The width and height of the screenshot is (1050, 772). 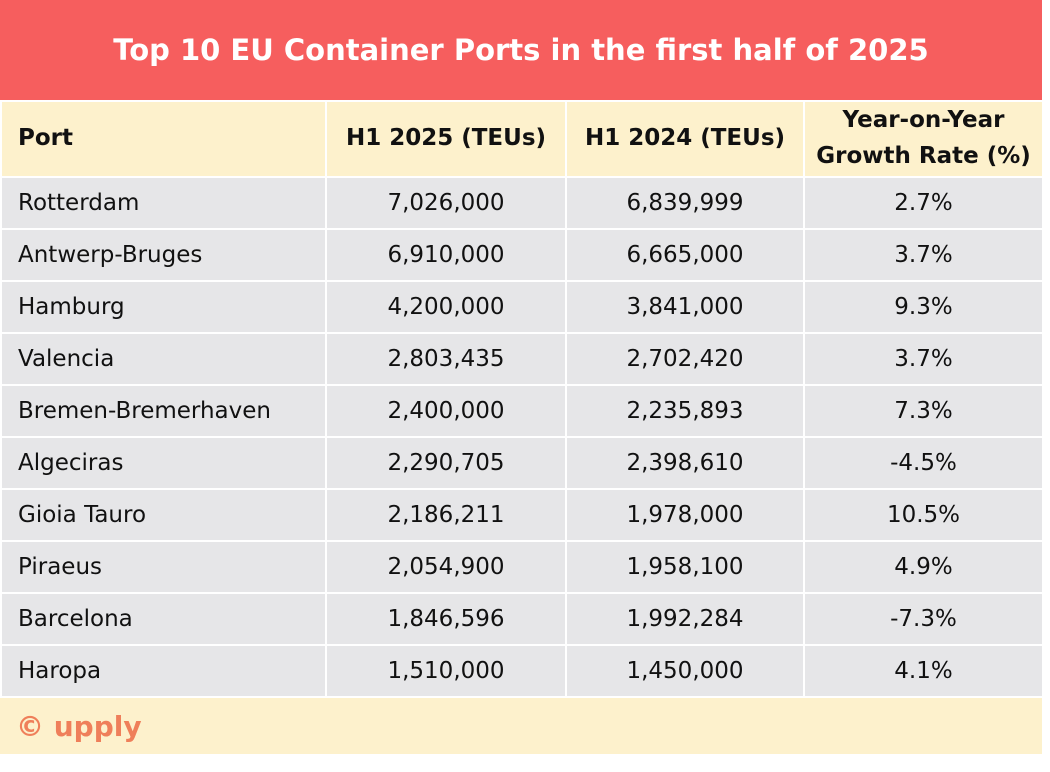 What do you see at coordinates (685, 139) in the screenshot?
I see `column-header: H1 2024 (TEUs)` at bounding box center [685, 139].